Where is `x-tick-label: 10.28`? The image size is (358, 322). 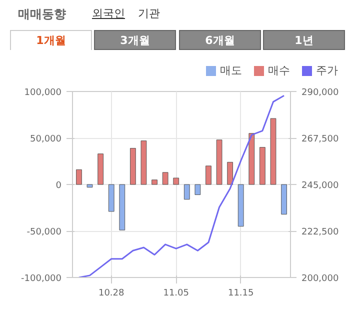 x-tick-label: 10.28 is located at coordinates (111, 293).